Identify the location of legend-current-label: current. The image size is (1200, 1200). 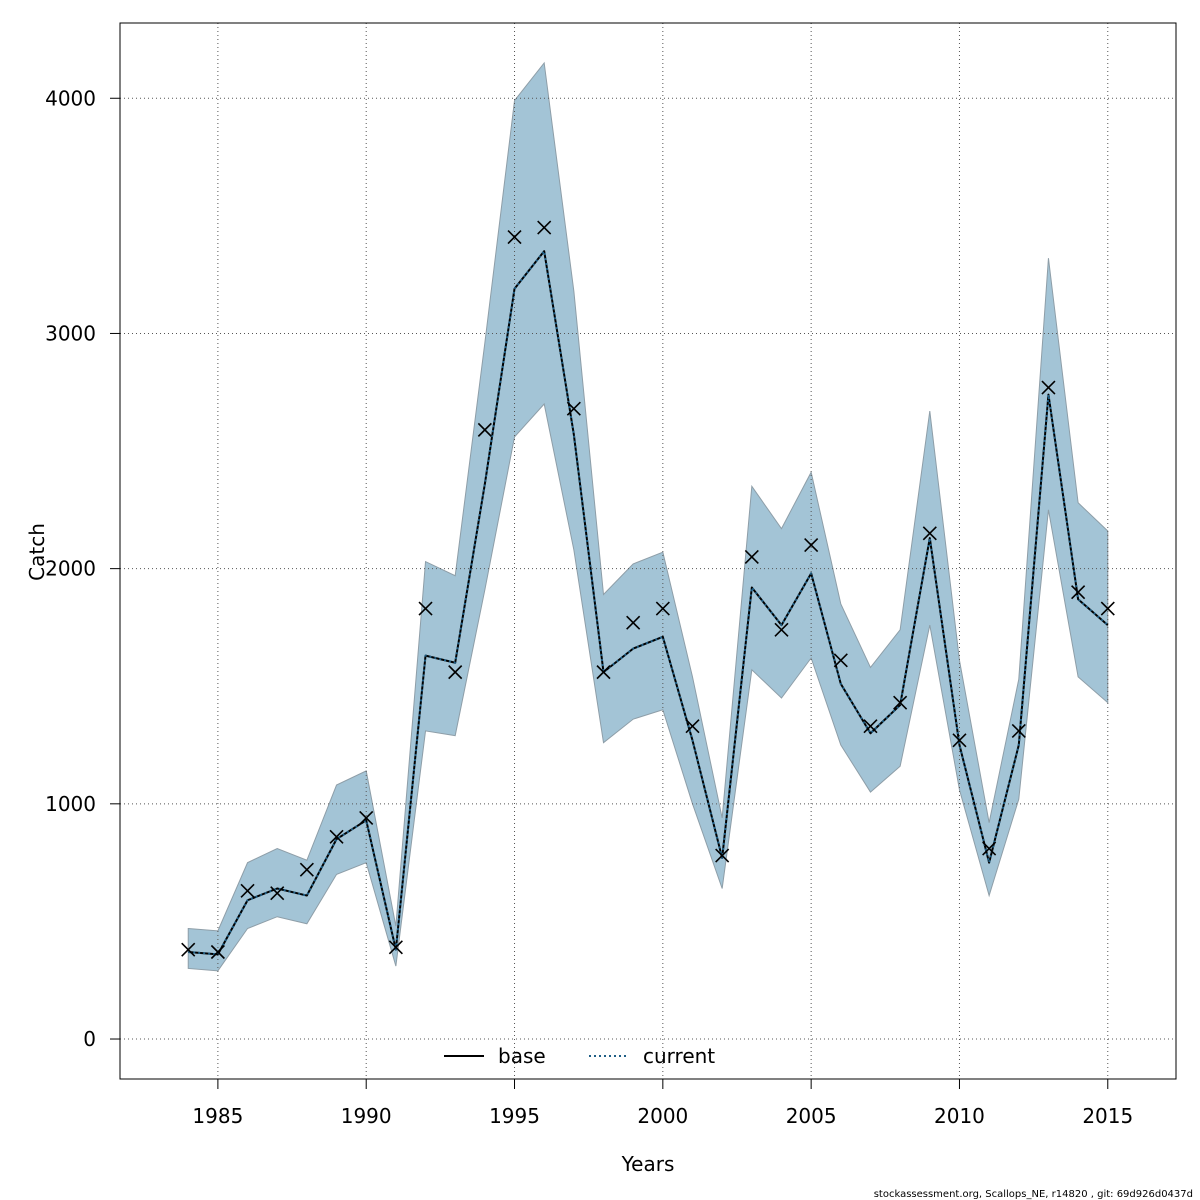
(679, 1056).